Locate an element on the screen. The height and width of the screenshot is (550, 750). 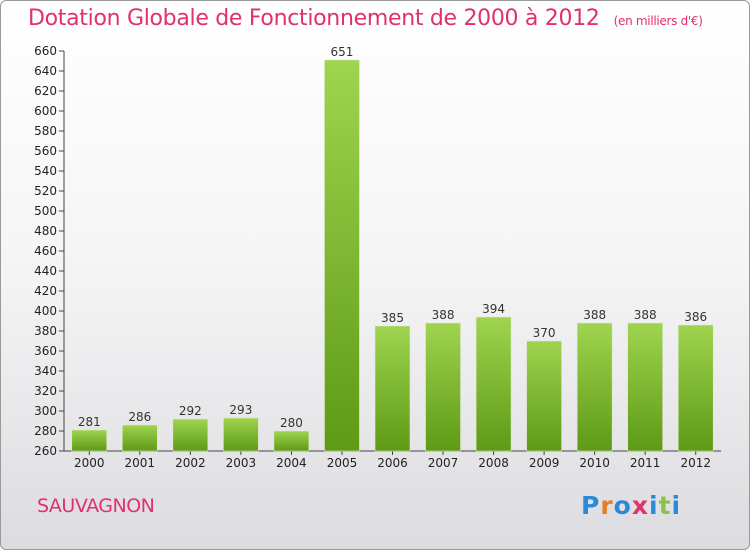
data-label-2010: 388 is located at coordinates (594, 315).